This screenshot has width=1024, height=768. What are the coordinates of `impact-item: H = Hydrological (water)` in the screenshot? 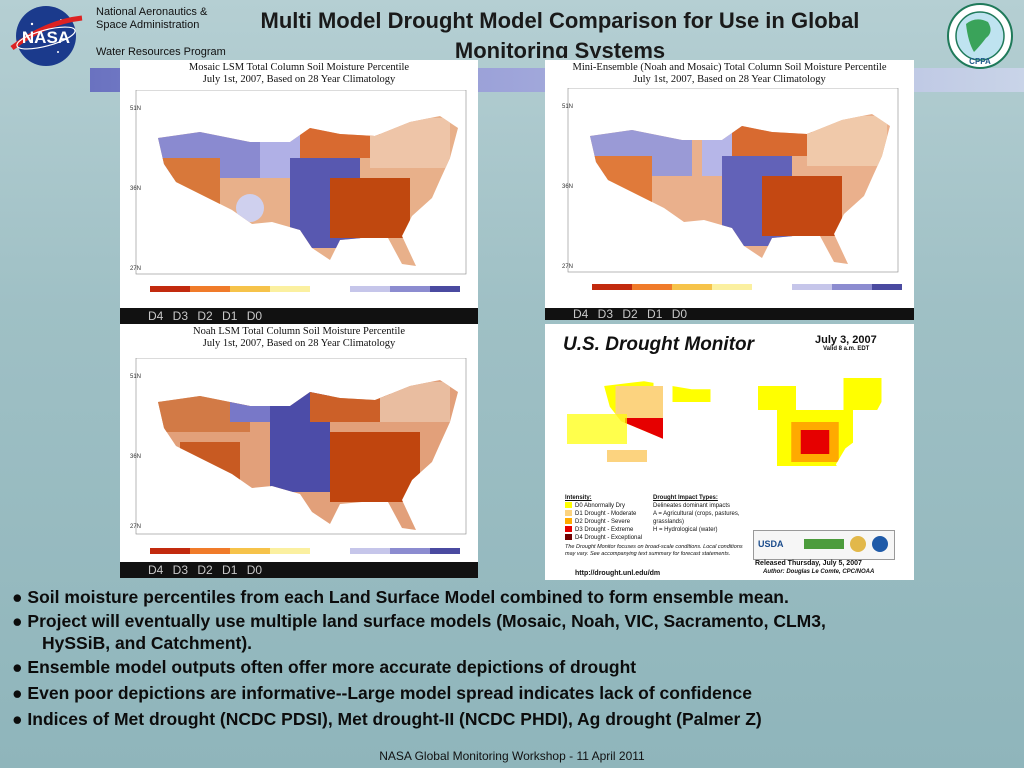 It's located at (685, 530).